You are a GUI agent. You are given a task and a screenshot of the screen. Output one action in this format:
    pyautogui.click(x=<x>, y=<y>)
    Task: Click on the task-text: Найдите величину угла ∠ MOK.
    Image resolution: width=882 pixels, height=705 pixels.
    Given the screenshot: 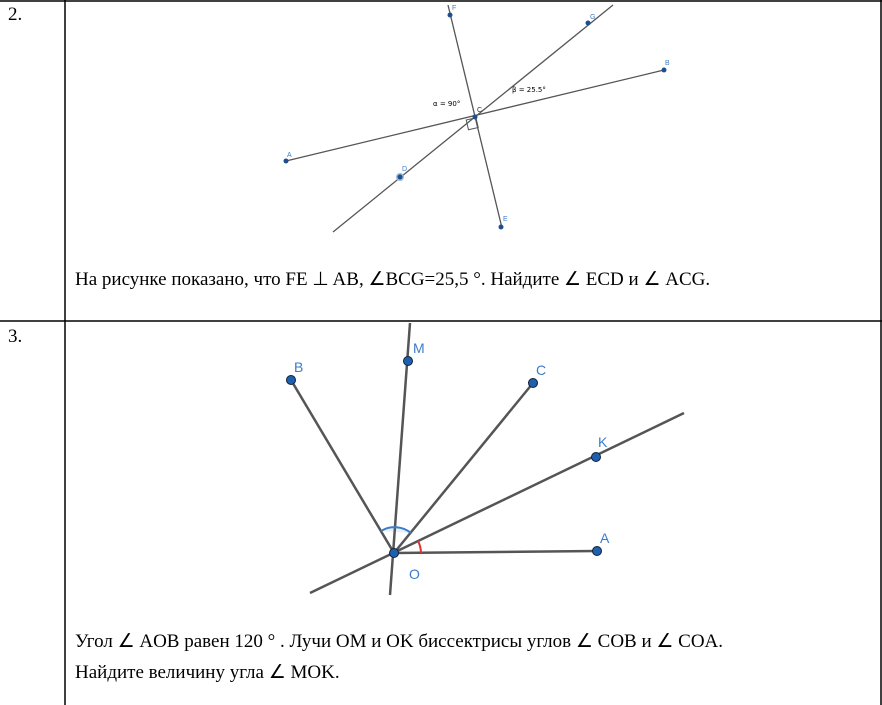 What is the action you would take?
    pyautogui.click(x=207, y=672)
    